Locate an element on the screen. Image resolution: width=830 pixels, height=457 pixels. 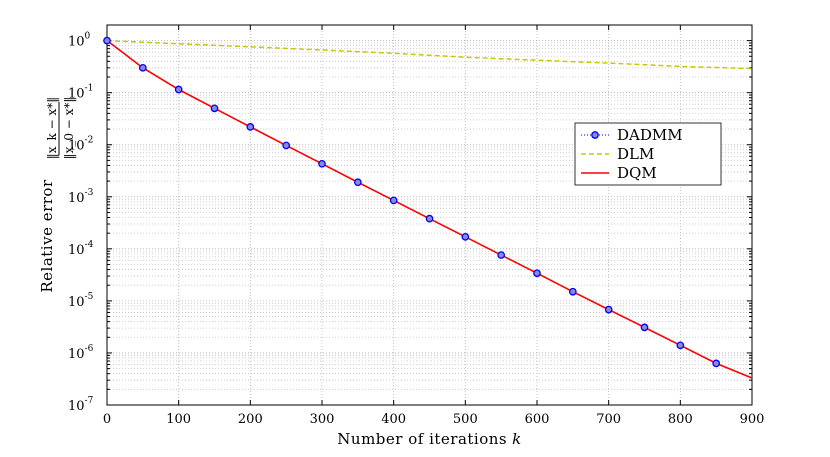
y-tick-label: 10⁻⁷ is located at coordinates (81, 405).